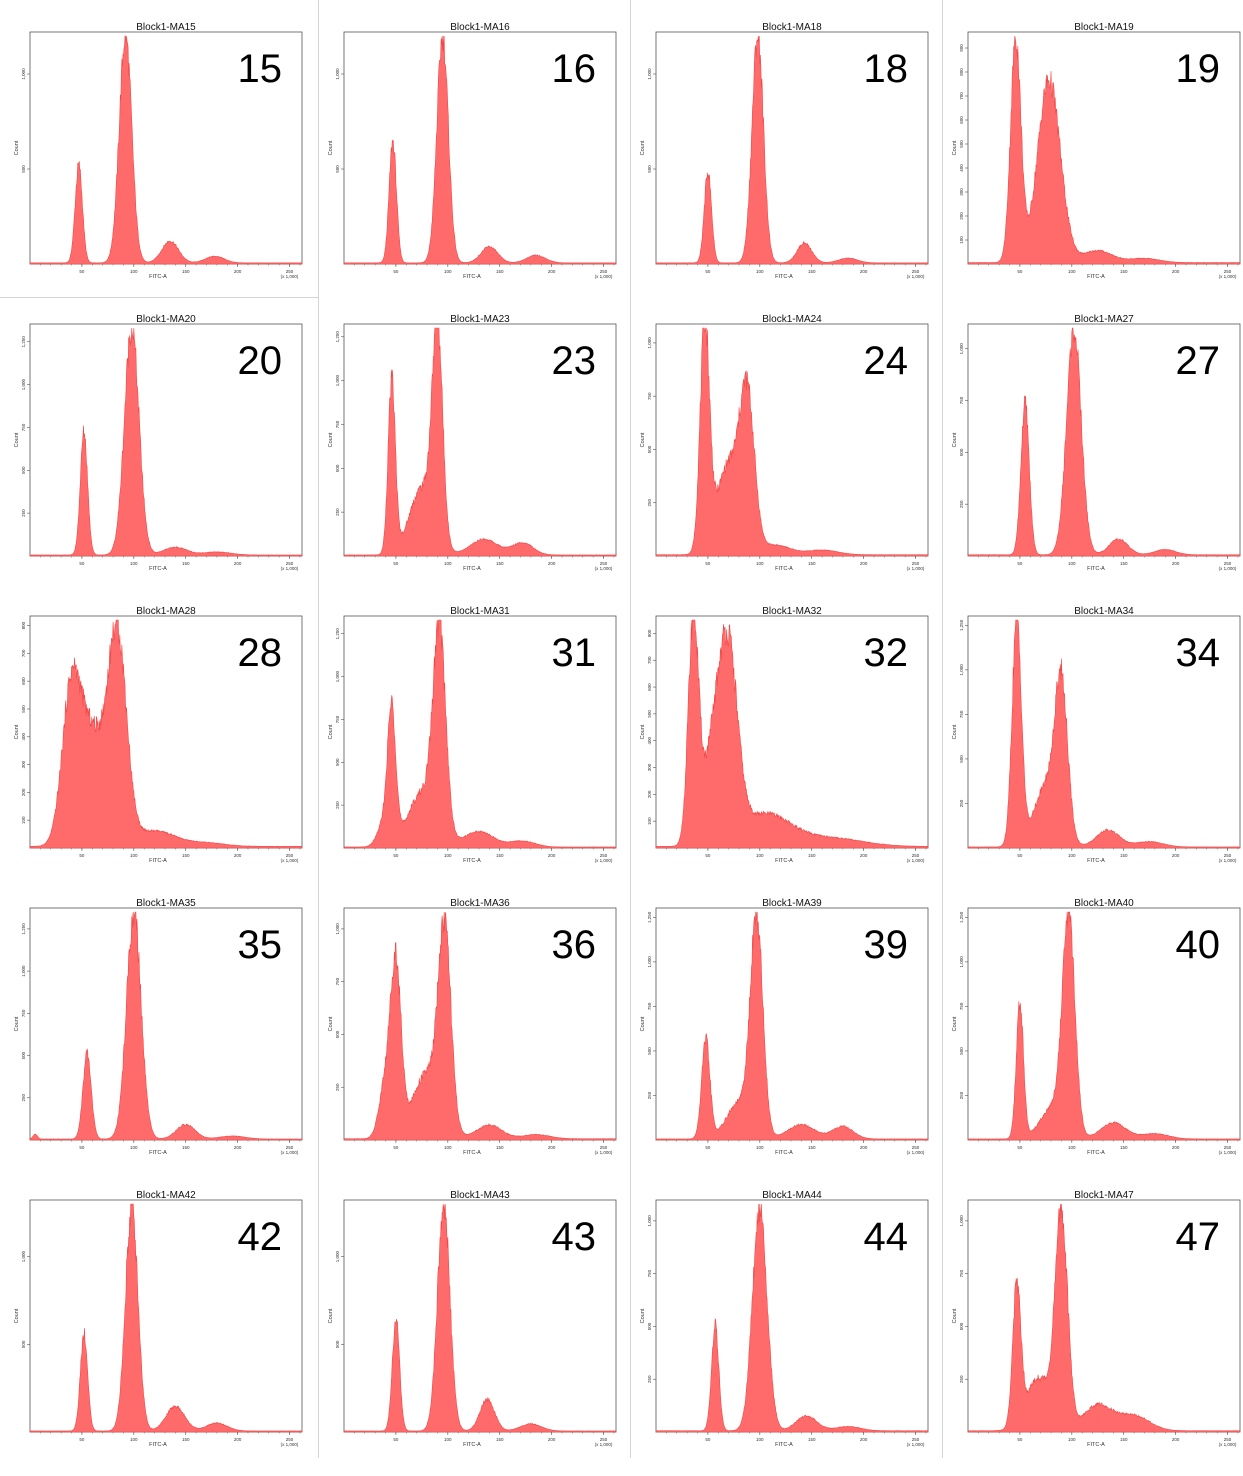  What do you see at coordinates (337, 337) in the screenshot?
I see `y-tick-label: 1,250` at bounding box center [337, 337].